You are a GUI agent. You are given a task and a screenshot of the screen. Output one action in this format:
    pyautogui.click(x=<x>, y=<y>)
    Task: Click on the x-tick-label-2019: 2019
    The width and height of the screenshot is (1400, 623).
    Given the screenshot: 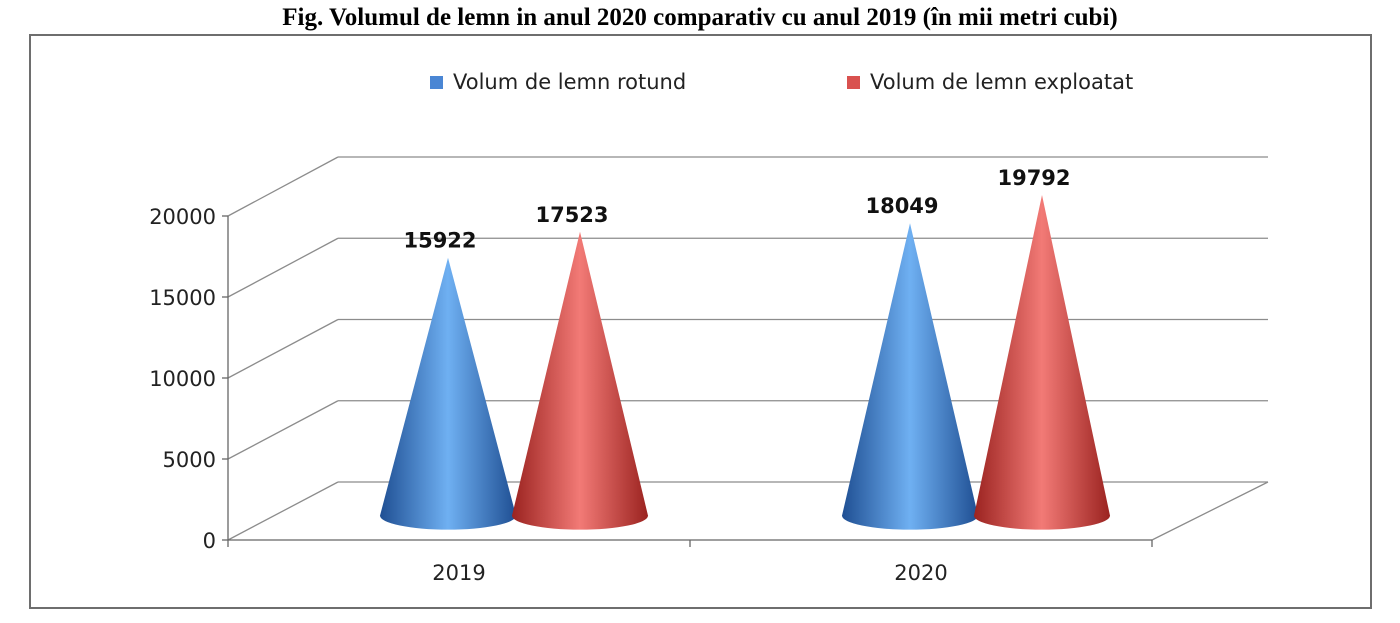 What is the action you would take?
    pyautogui.click(x=458, y=573)
    